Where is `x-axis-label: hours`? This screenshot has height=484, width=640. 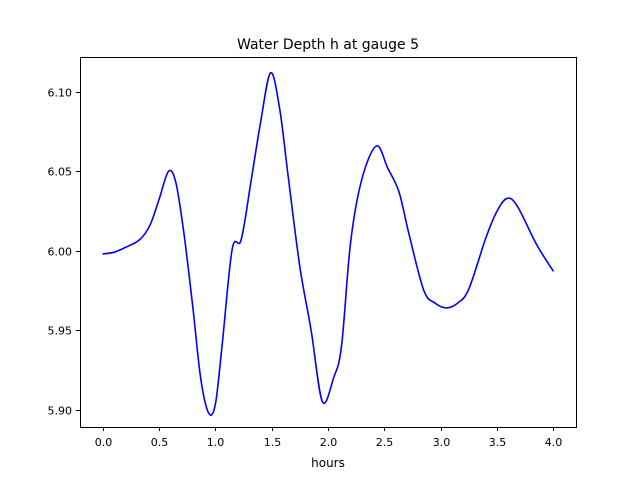
x-axis-label: hours is located at coordinates (328, 463).